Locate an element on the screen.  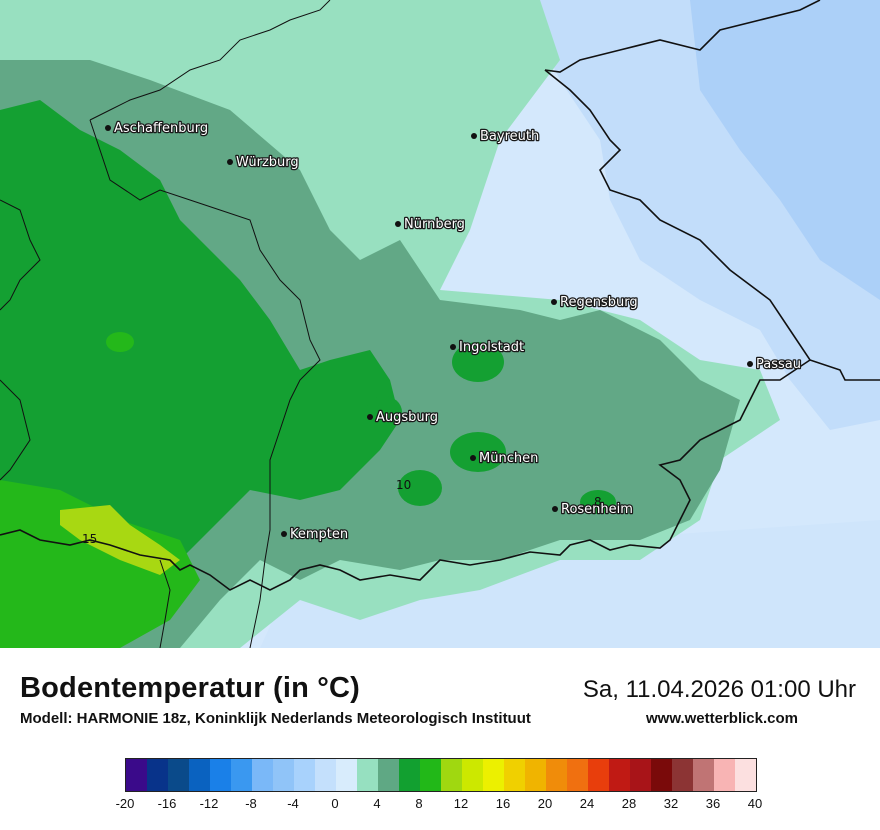
legend-tick-label: 32 is located at coordinates (671, 803).